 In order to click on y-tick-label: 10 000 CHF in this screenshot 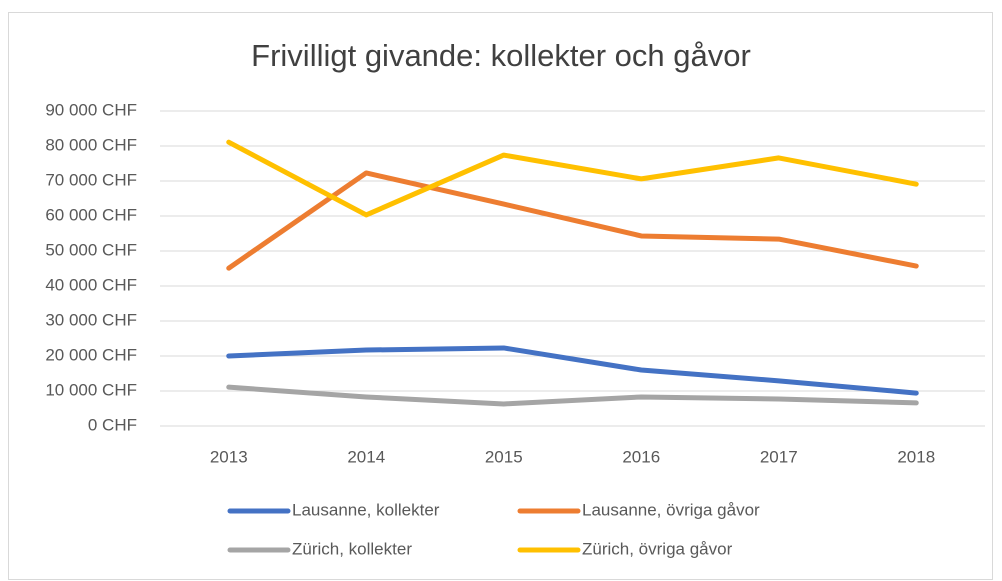, I will do `click(91, 389)`.